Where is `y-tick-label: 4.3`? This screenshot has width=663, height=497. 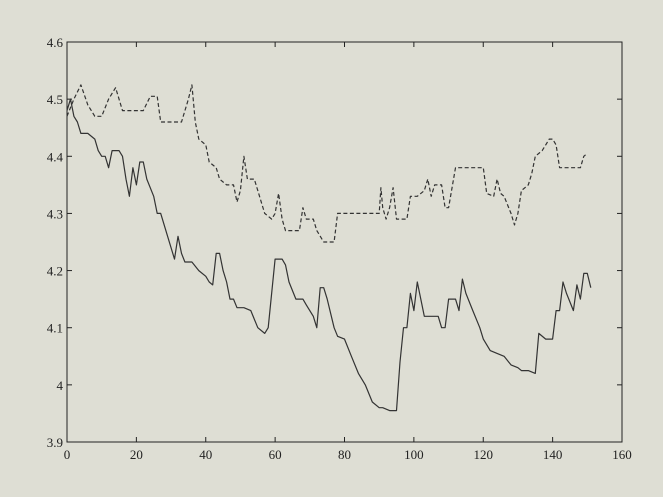
y-tick-label: 4.3 is located at coordinates (55, 213).